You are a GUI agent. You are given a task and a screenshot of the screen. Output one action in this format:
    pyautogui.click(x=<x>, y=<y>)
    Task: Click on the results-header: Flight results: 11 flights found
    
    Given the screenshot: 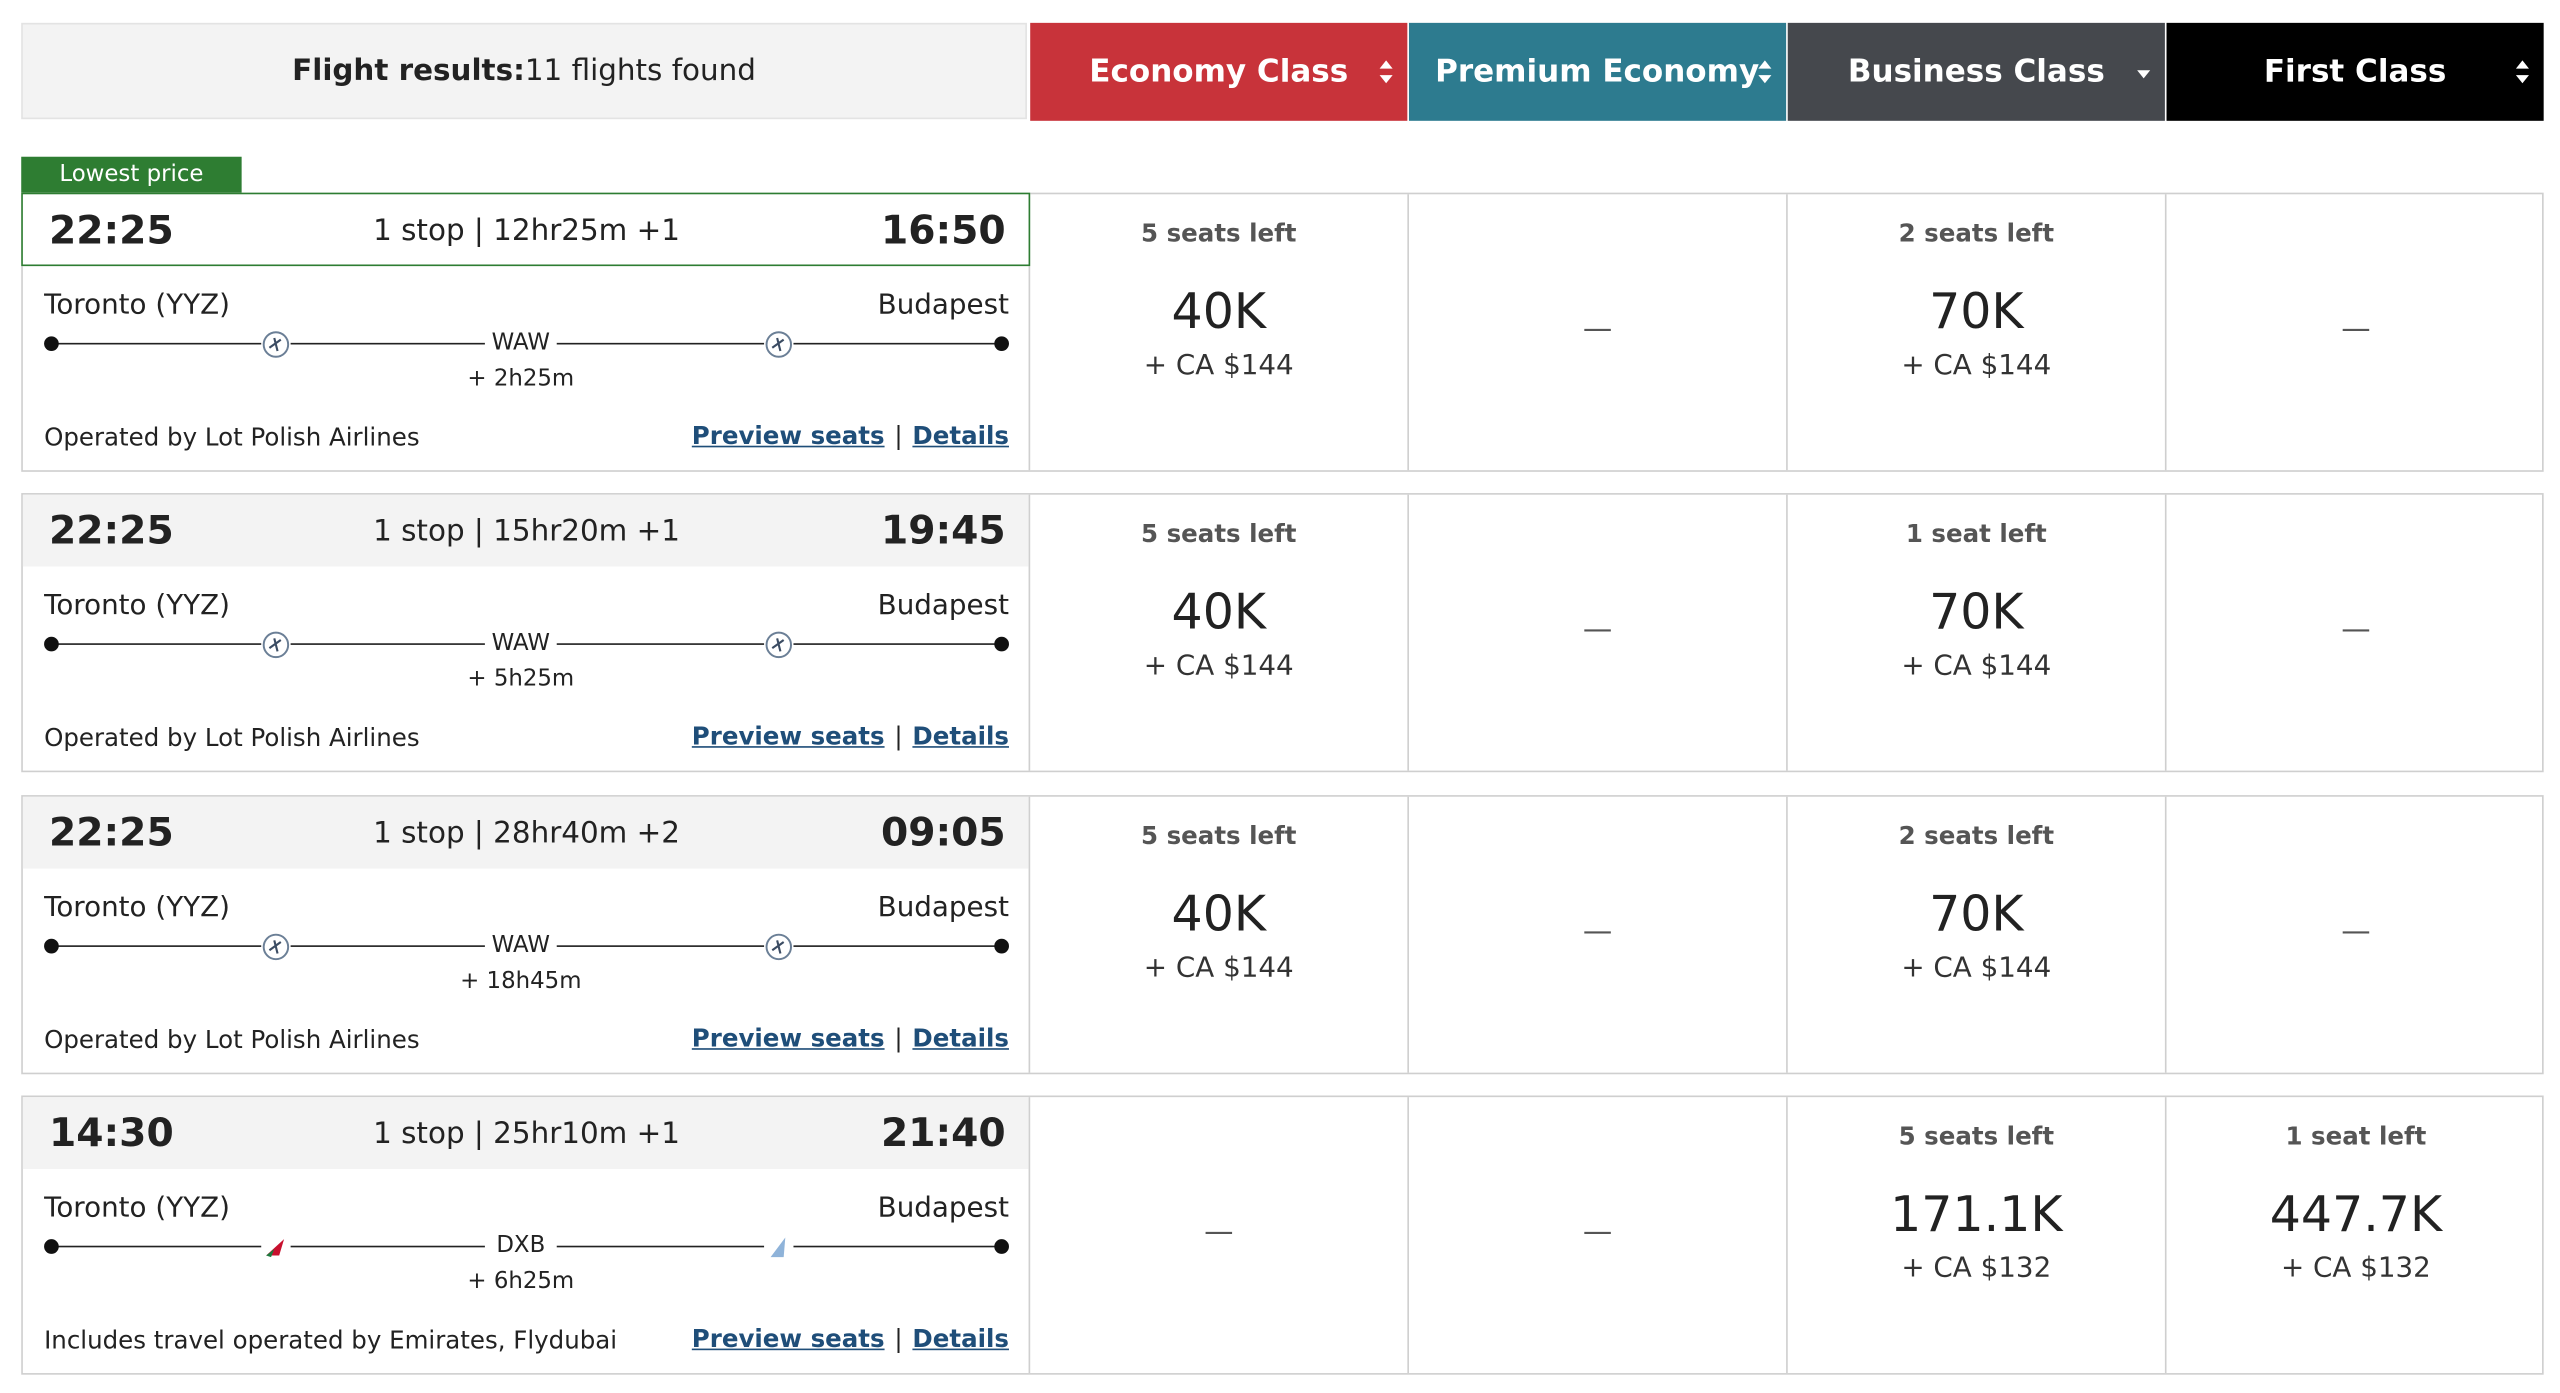 What is the action you would take?
    pyautogui.click(x=524, y=71)
    